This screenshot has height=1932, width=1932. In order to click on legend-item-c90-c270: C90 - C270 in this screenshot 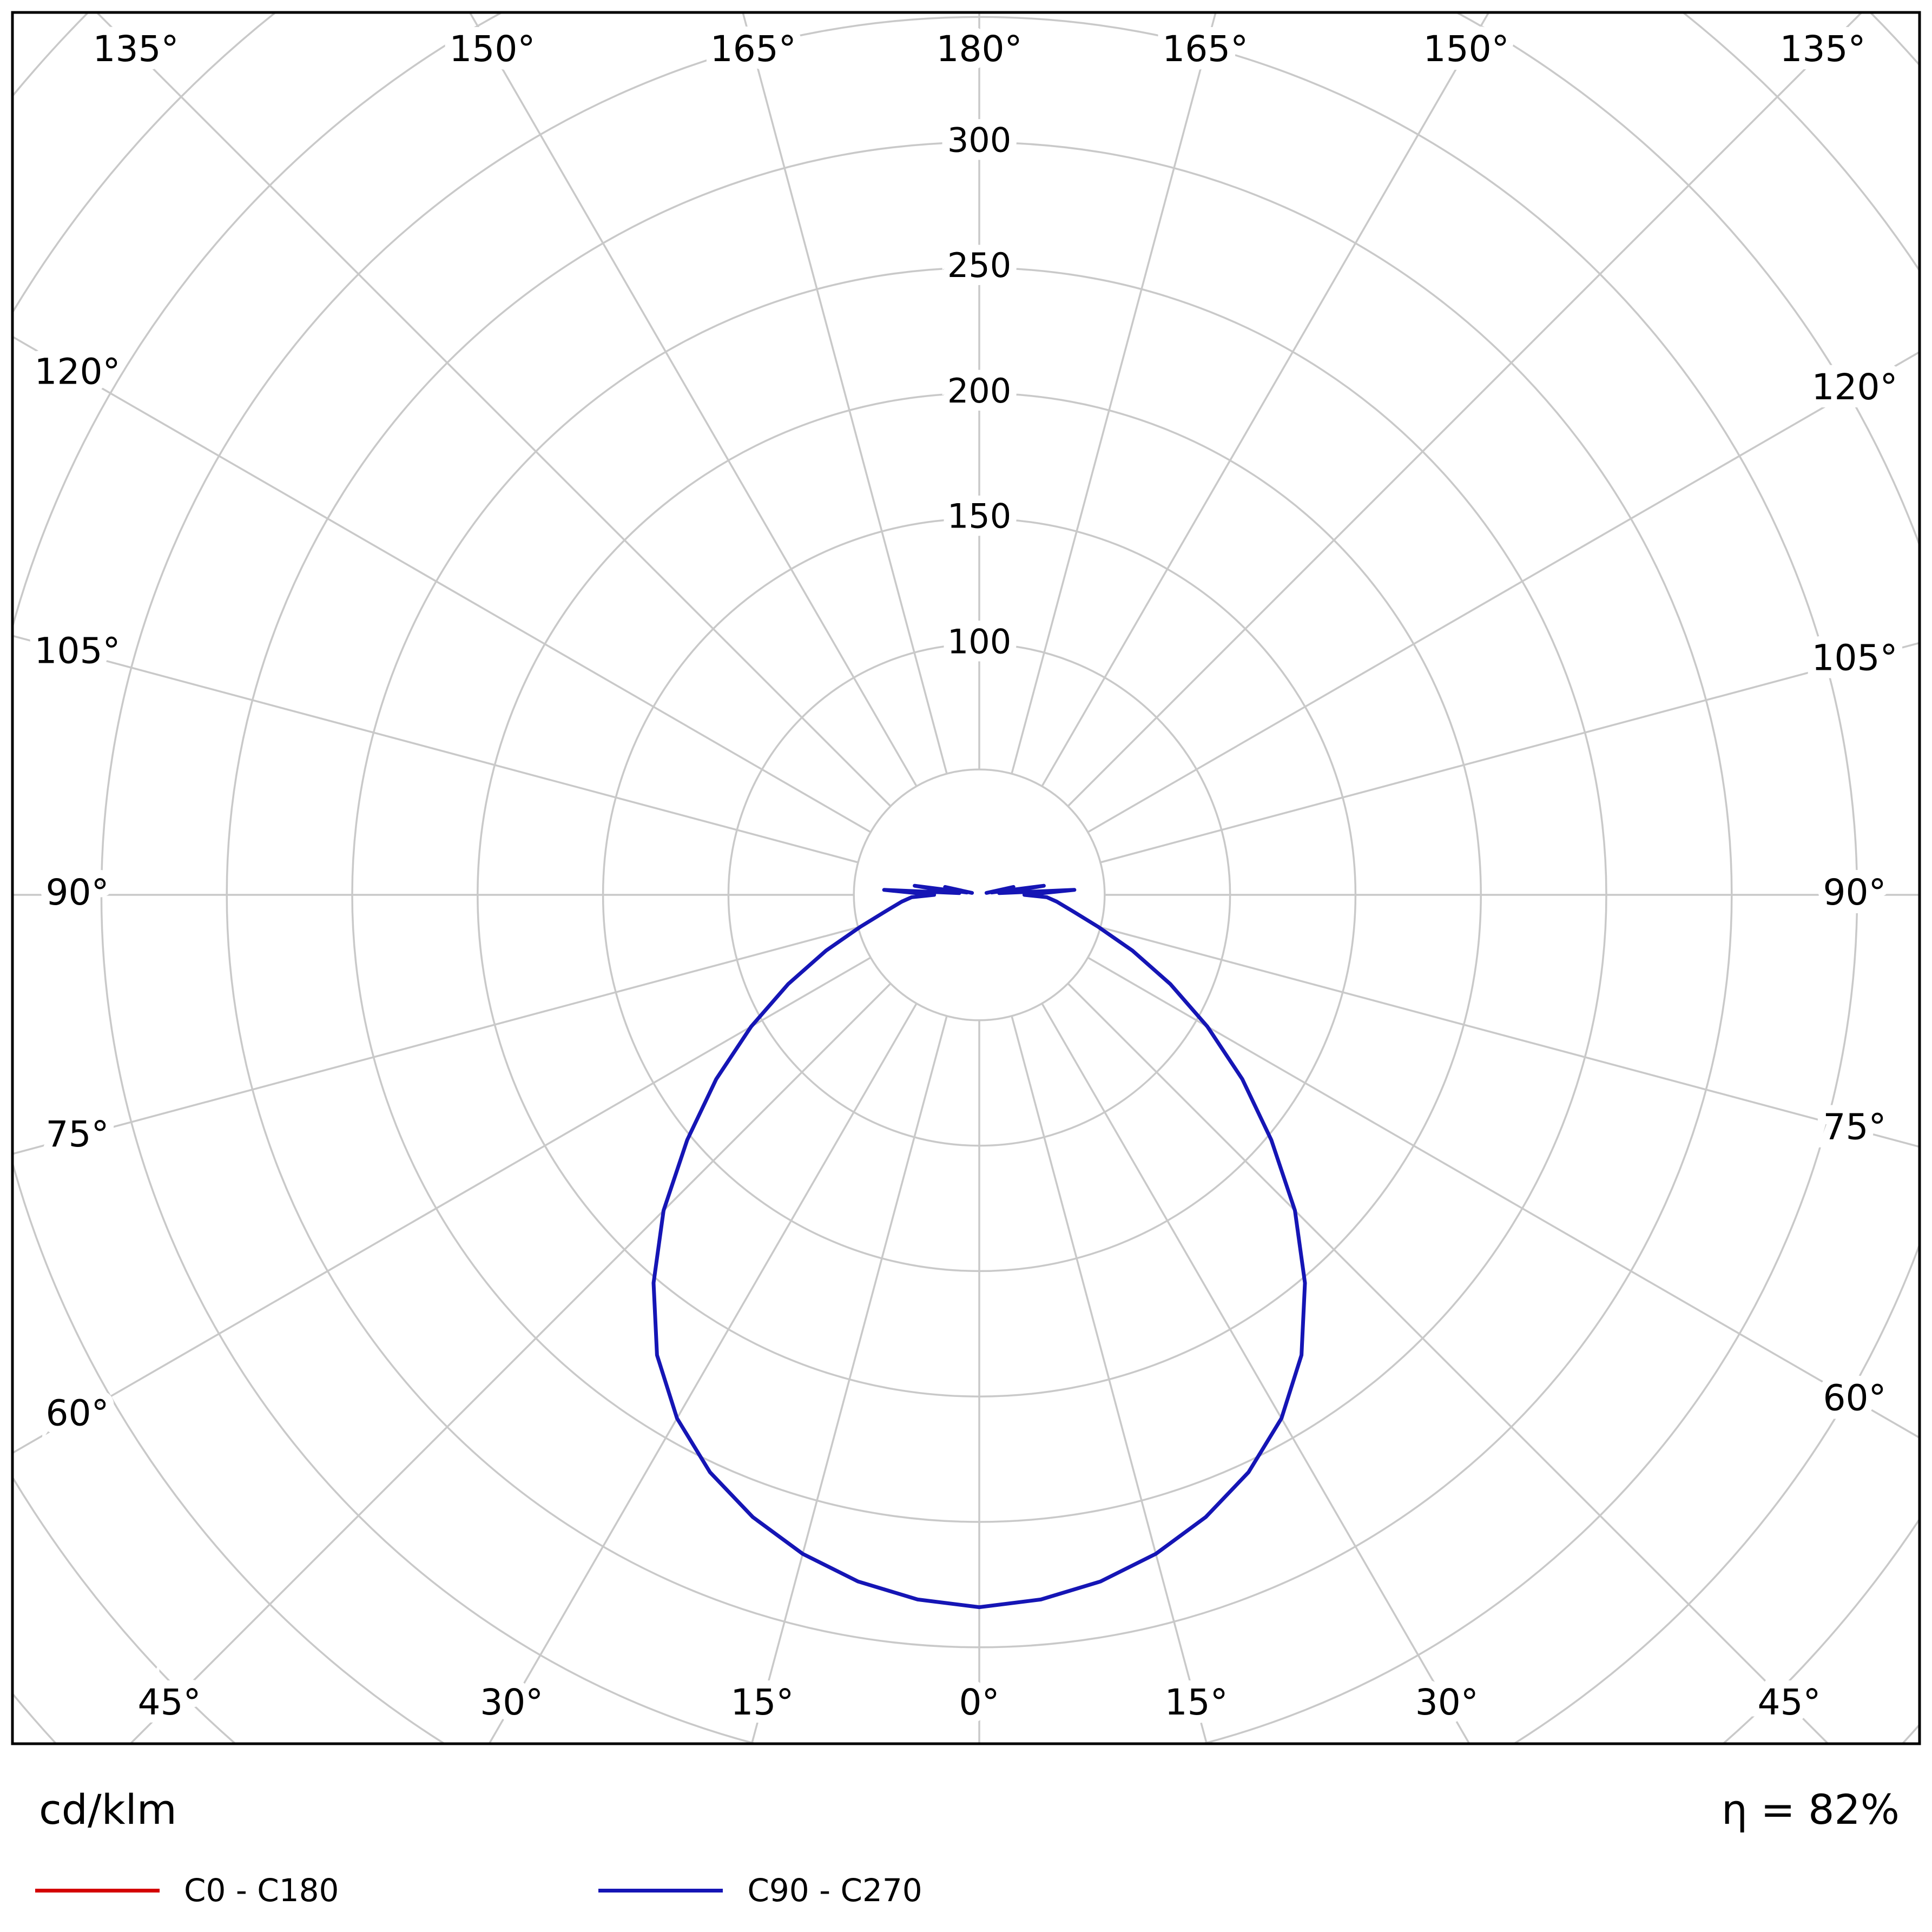, I will do `click(760, 1890)`.